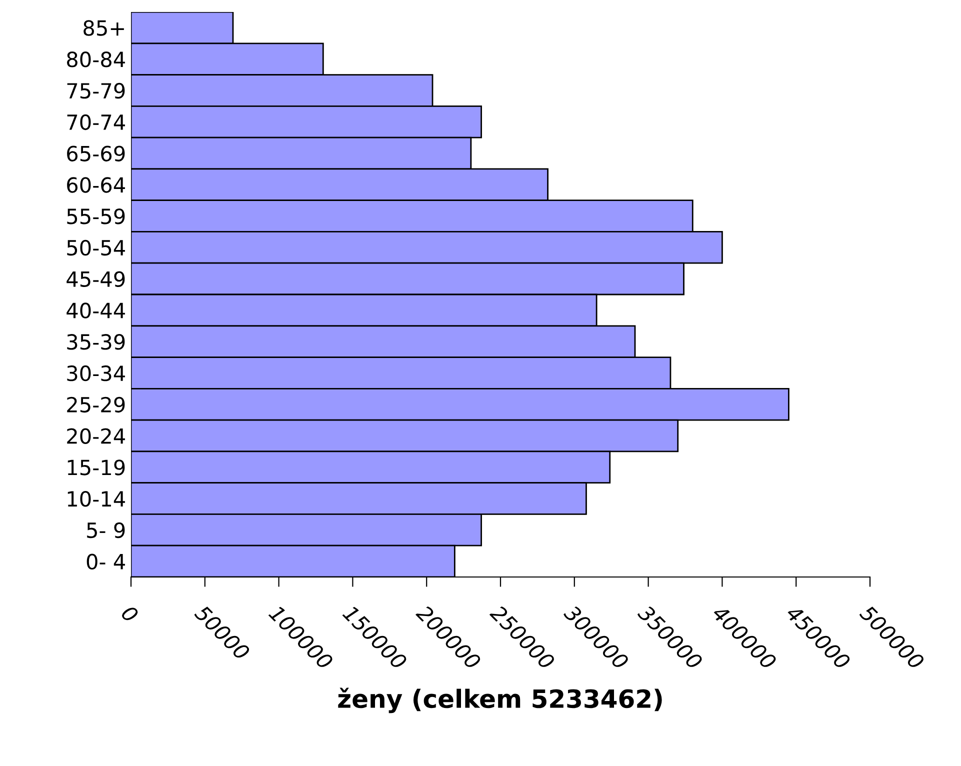  Describe the element at coordinates (95, 310) in the screenshot. I see `y-tick-label: 40-44` at that location.